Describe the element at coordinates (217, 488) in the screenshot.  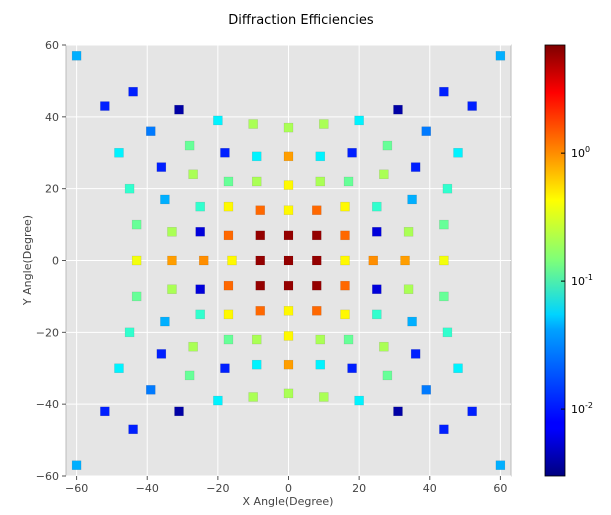
I see `x-tick-label: −20` at that location.